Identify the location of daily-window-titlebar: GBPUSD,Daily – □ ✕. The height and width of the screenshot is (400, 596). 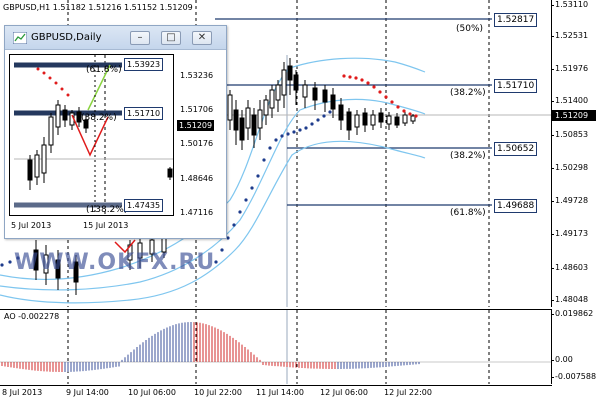
(115, 38).